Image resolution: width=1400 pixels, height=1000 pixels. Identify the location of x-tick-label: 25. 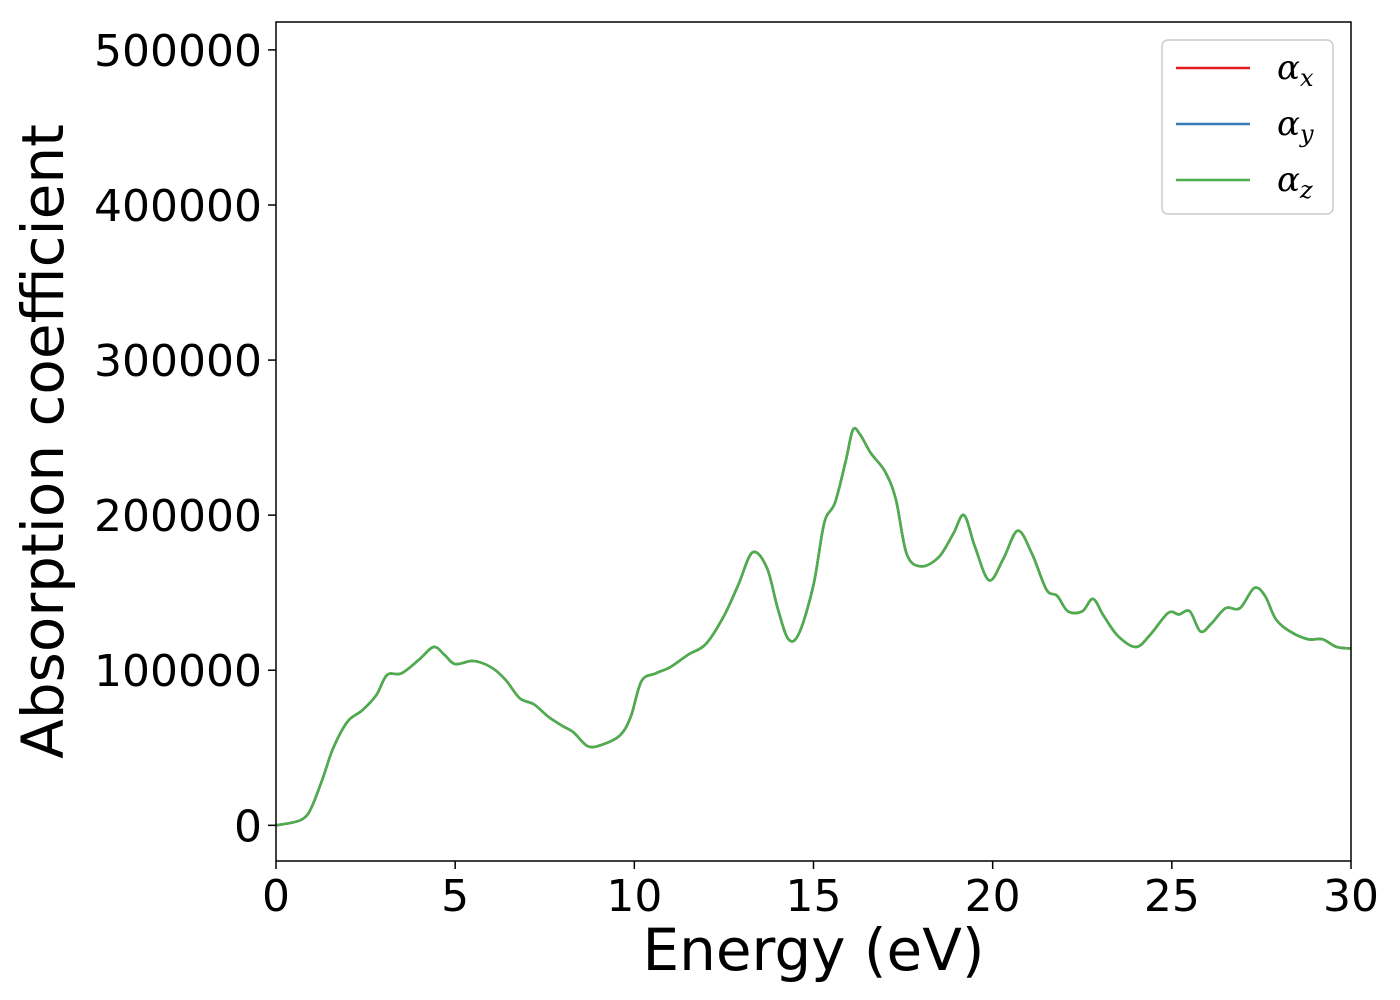
(1172, 896).